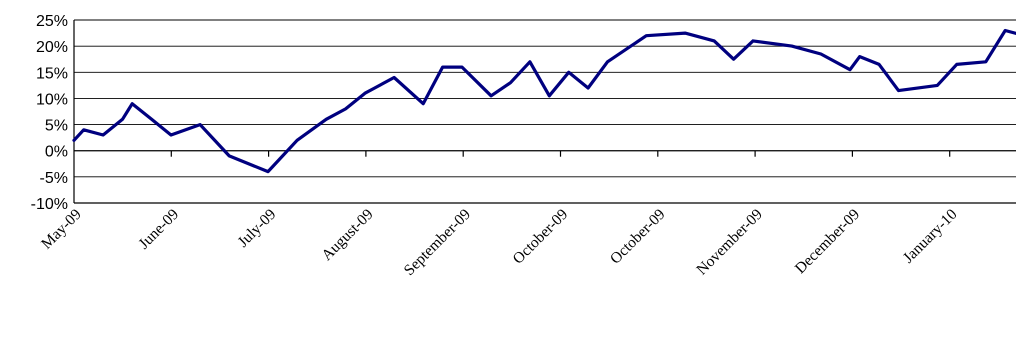 The image size is (1016, 339). I want to click on x-tick-label: September-09, so click(437, 242).